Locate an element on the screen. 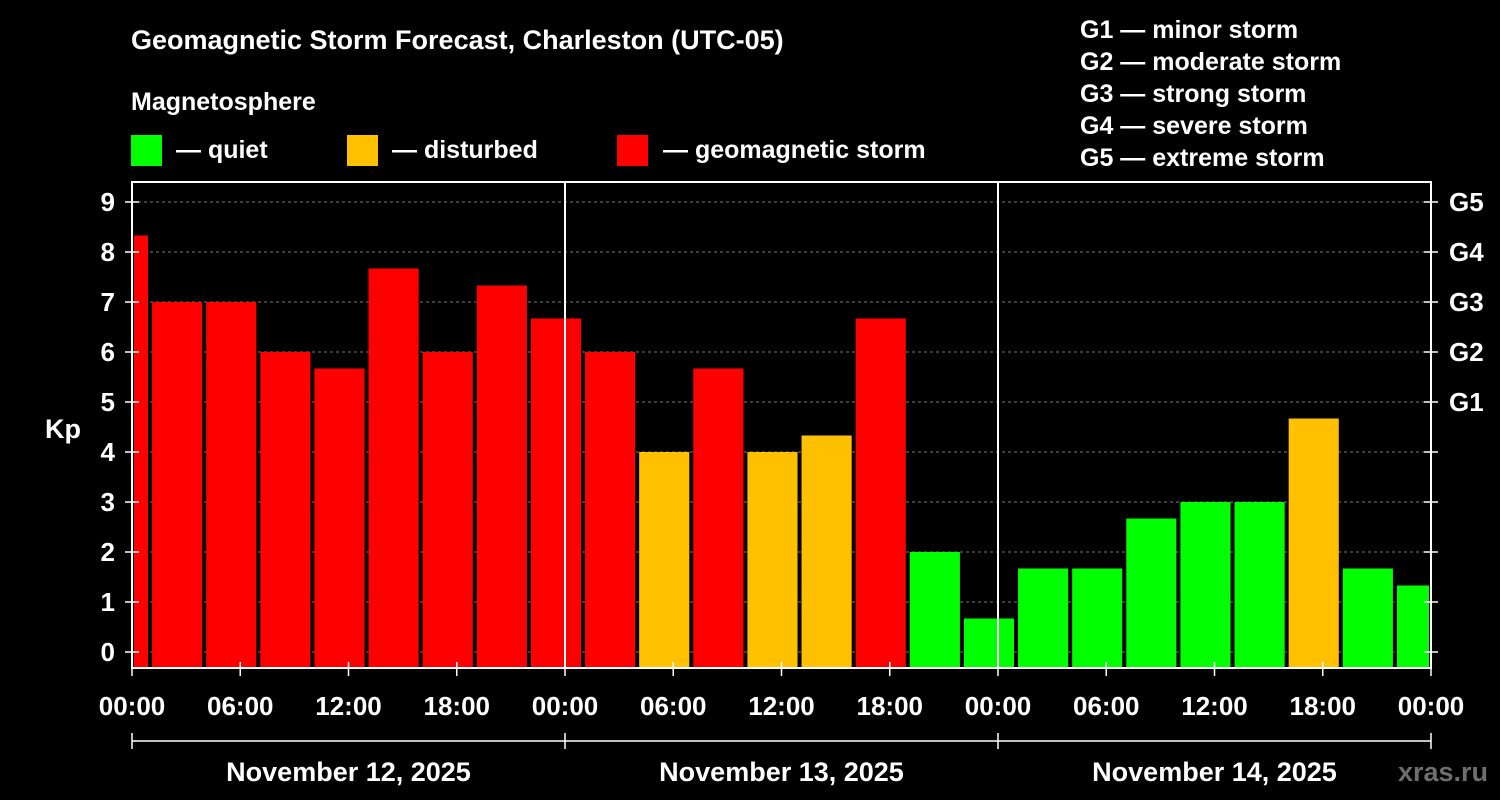  y-tick-label-4: 4 is located at coordinates (108, 452).